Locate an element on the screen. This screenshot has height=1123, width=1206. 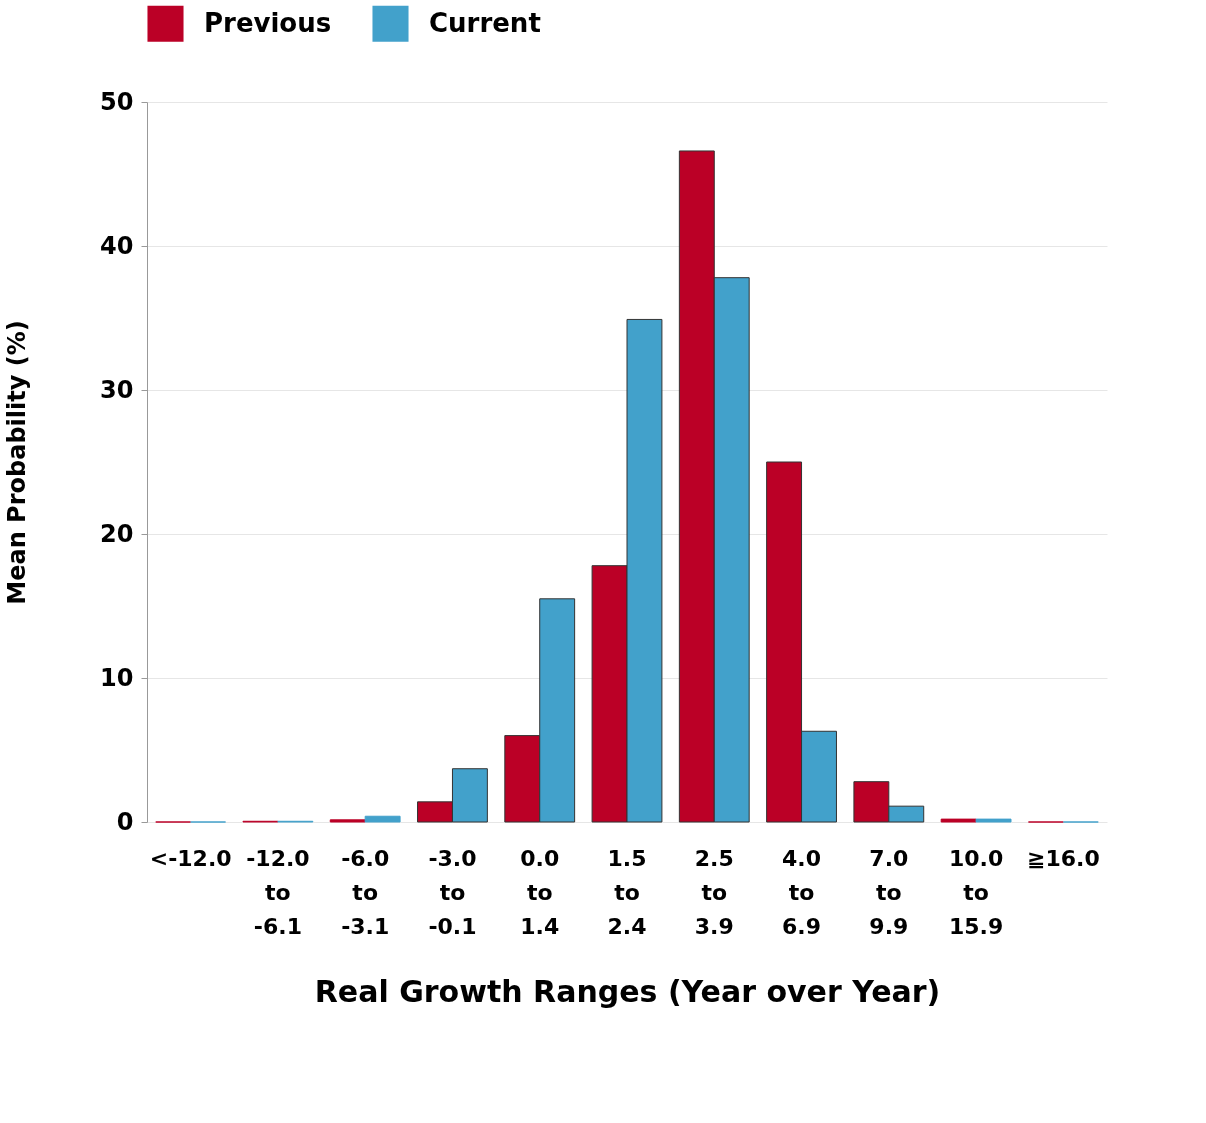
legend-label: Previous is located at coordinates (268, 22).